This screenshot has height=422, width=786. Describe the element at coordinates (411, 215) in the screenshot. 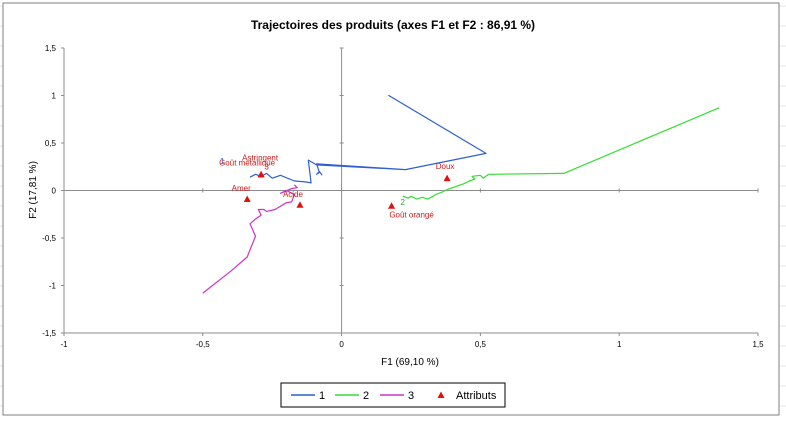

I see `attribute-label: Goût orangé` at that location.